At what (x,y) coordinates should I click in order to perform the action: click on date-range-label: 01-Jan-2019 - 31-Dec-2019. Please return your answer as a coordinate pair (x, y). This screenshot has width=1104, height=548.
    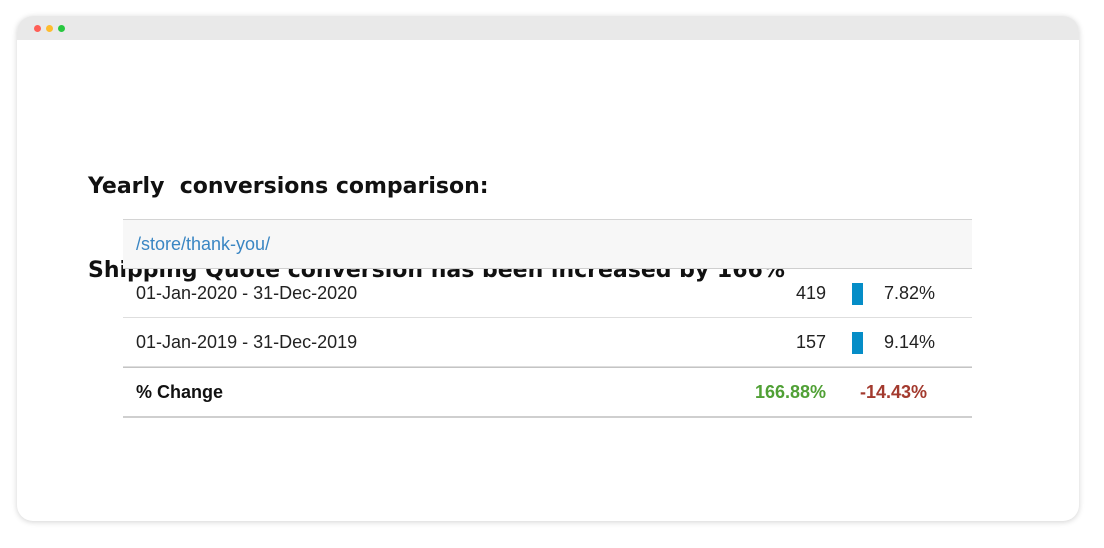
    Looking at the image, I should click on (247, 342).